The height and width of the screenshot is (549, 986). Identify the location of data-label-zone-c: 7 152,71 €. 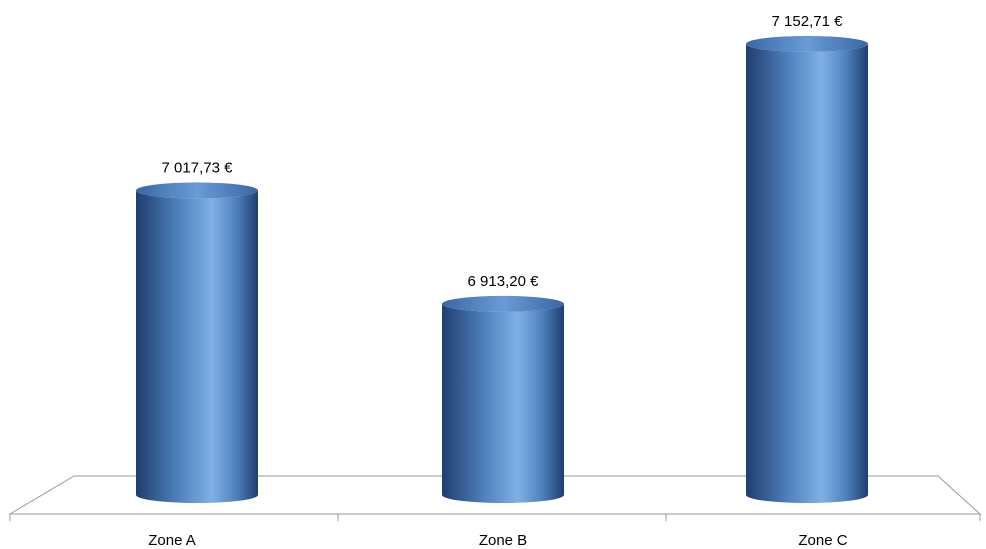
(808, 21).